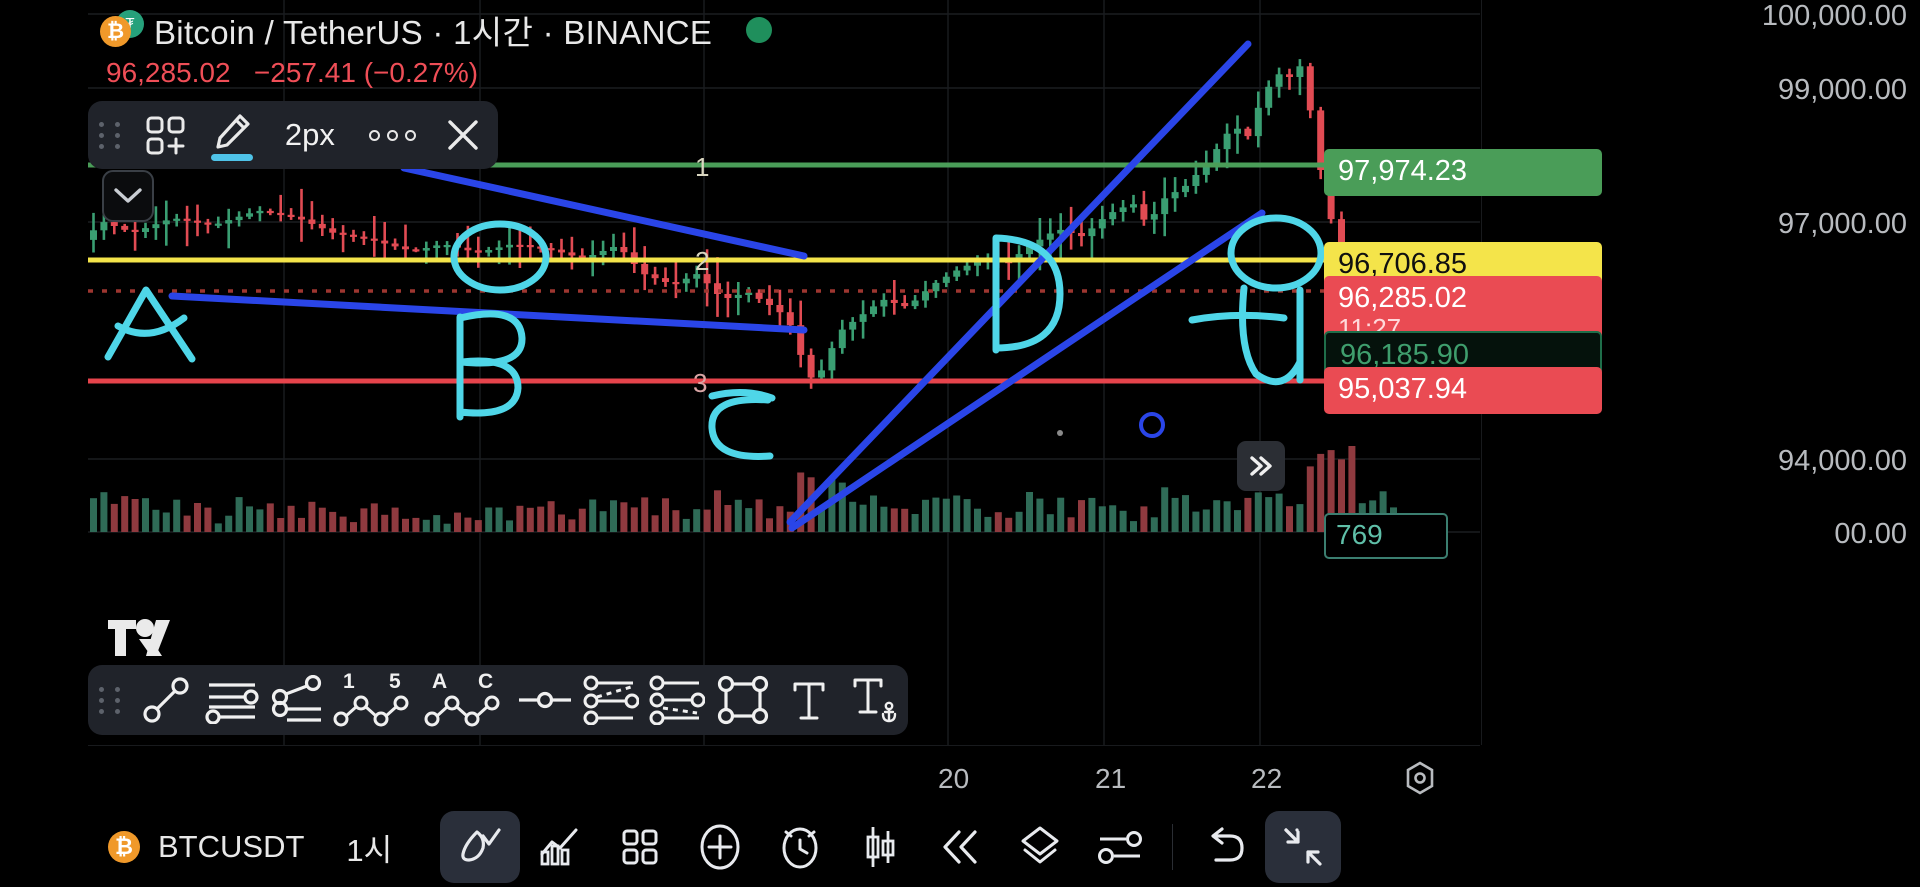 The image size is (1920, 887). I want to click on fast-forward-icon, so click(1261, 466).